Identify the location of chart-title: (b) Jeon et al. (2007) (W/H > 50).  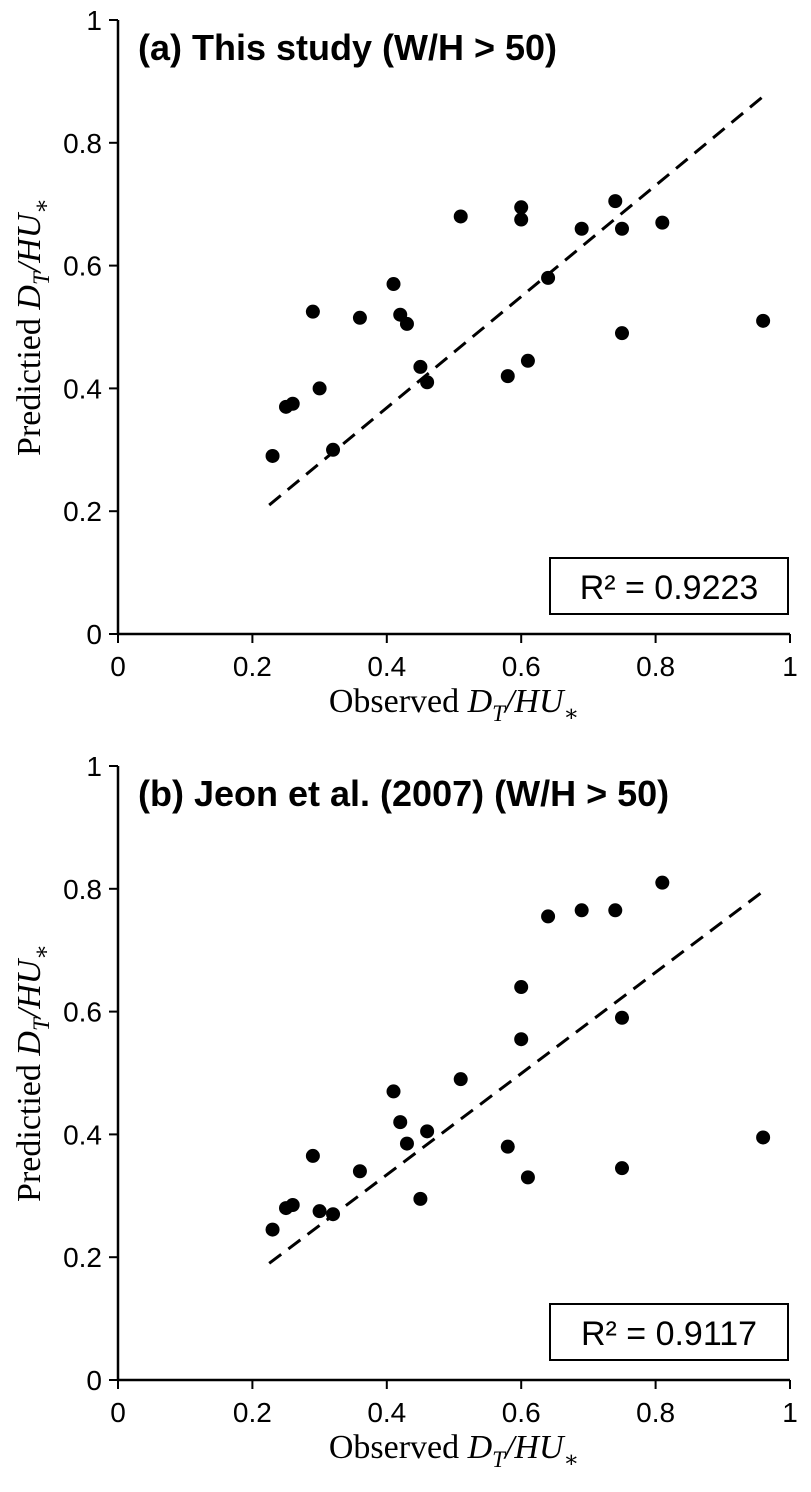
(403, 793).